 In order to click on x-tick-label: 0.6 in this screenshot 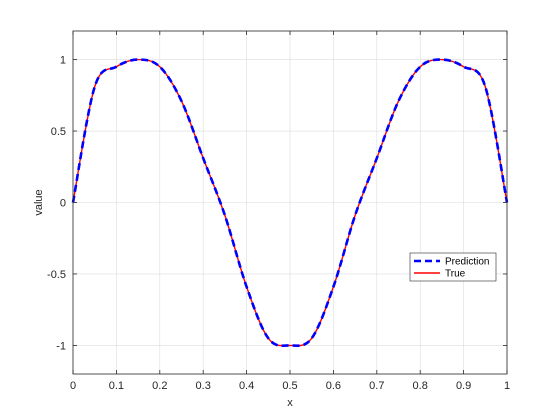, I will do `click(333, 386)`.